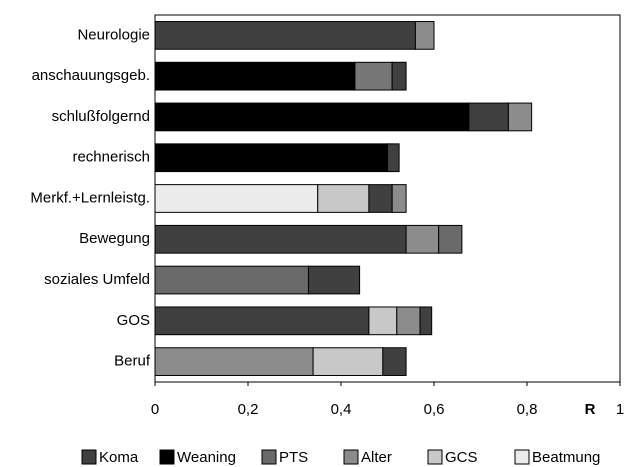 The image size is (626, 467). Describe the element at coordinates (91, 75) in the screenshot. I see `category-label: anschauungsgeb.` at that location.